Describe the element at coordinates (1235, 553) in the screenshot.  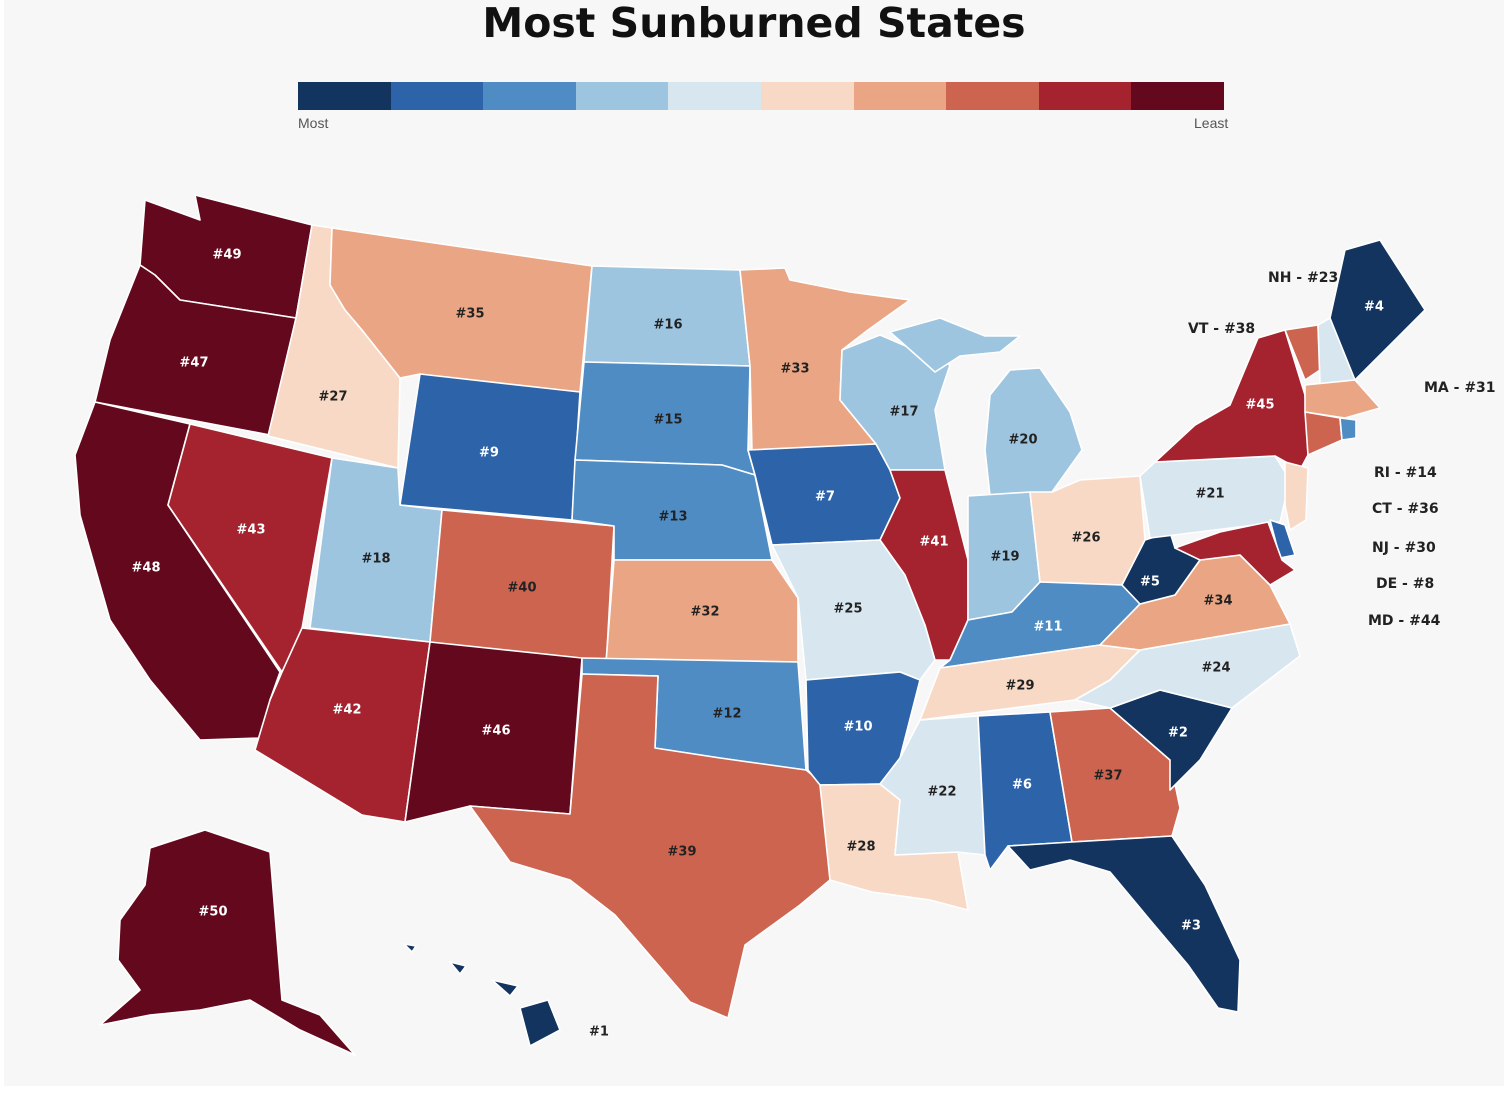
I see `state-md` at that location.